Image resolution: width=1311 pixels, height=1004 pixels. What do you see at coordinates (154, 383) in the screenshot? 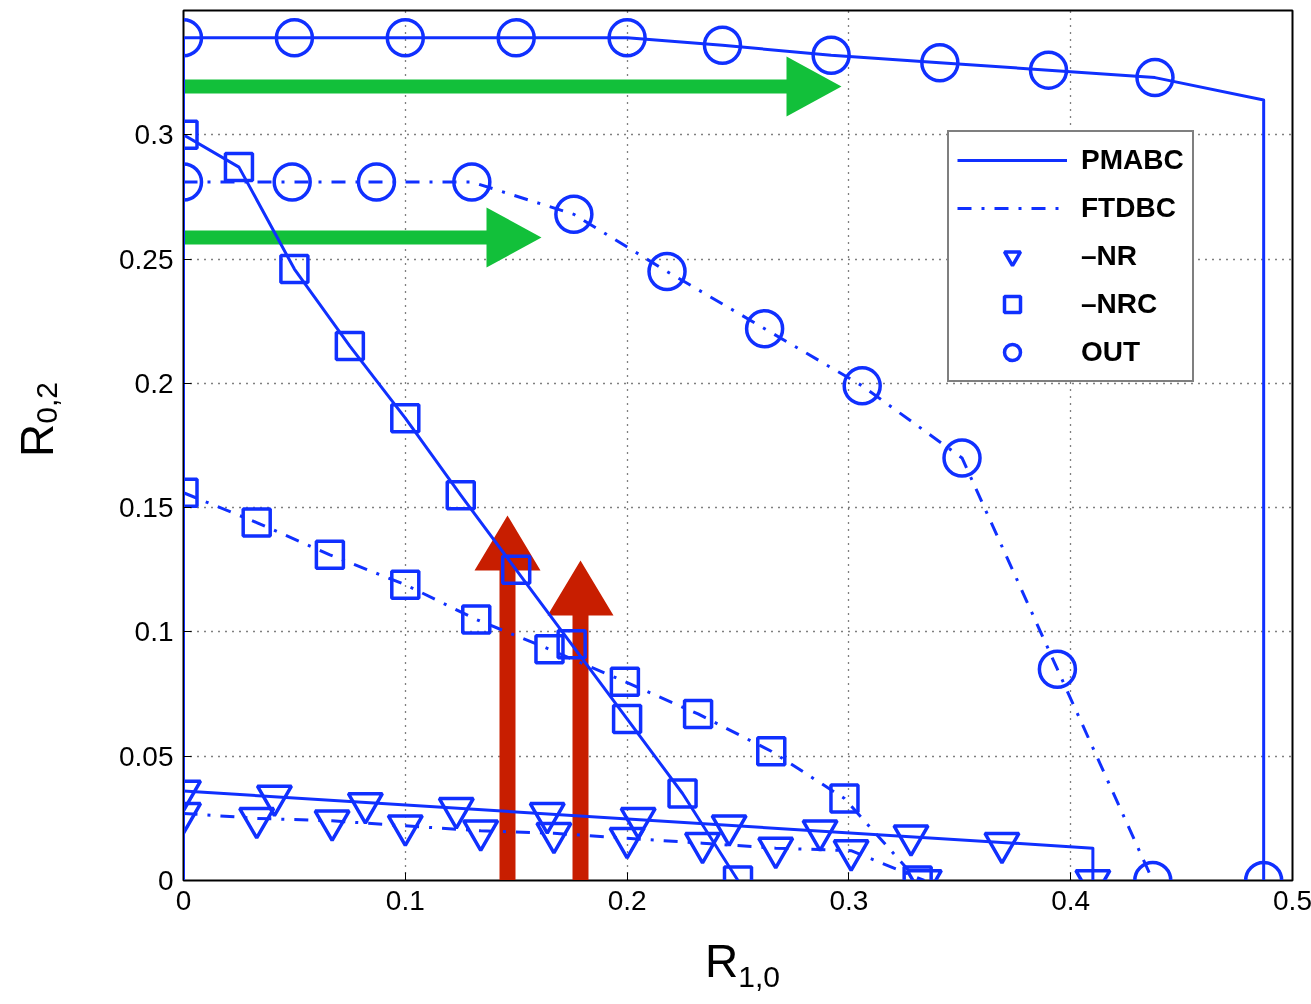
I see `y-tick-label: 0.2` at bounding box center [154, 383].